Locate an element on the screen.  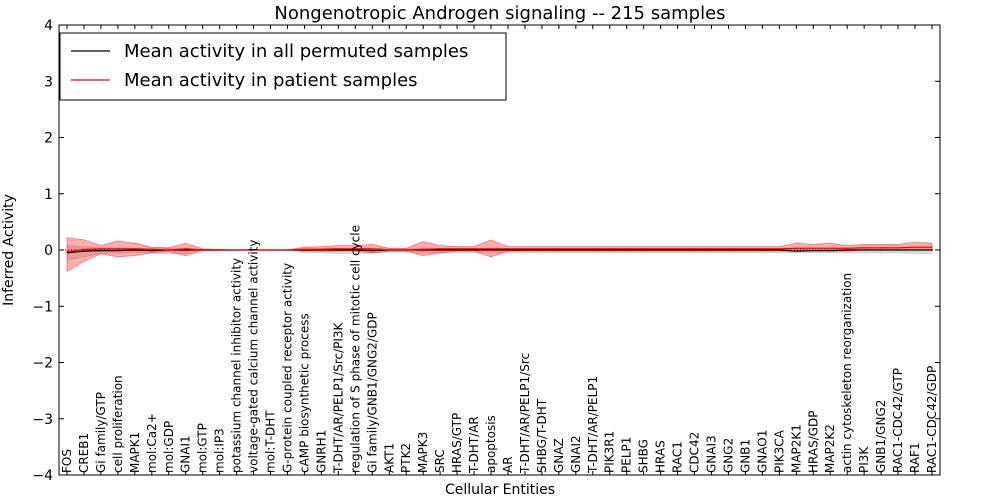
x-category-label-5: mol:Ca2+ is located at coordinates (152, 443).